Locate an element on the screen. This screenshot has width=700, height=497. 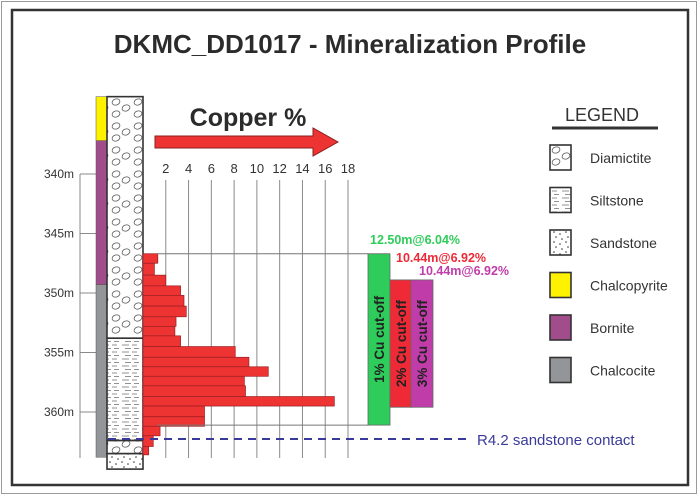
depth-tick-label: 360m is located at coordinates (59, 412).